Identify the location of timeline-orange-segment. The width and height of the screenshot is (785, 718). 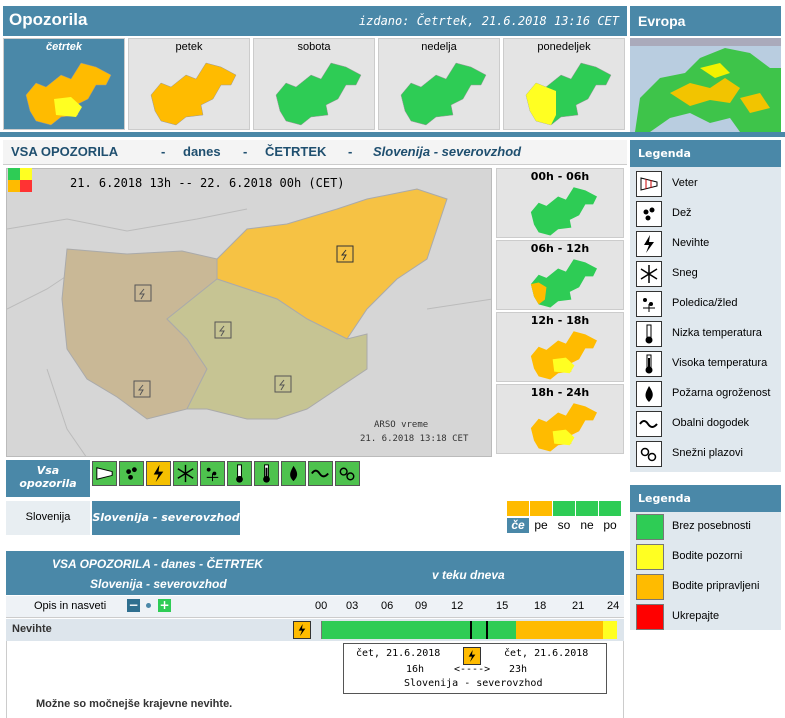
(559, 630).